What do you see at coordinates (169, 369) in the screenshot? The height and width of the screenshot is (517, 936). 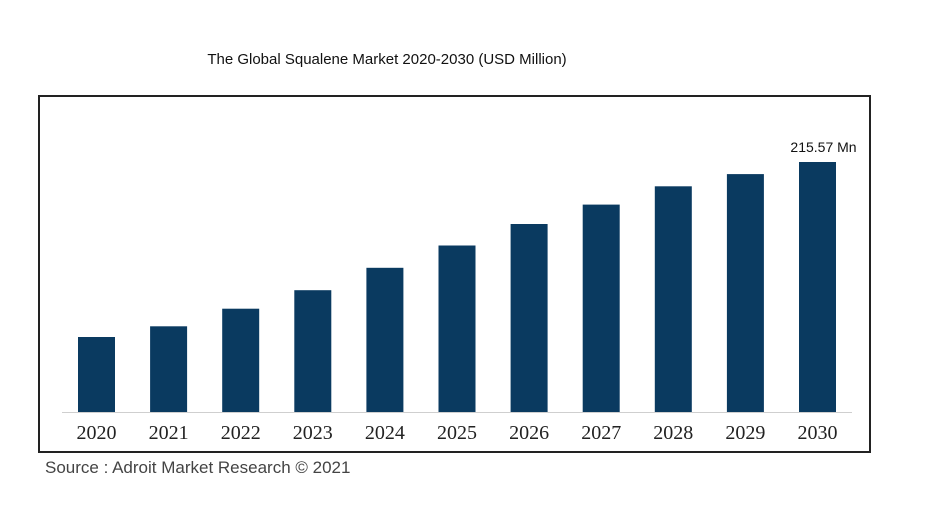 I see `bar-2021` at bounding box center [169, 369].